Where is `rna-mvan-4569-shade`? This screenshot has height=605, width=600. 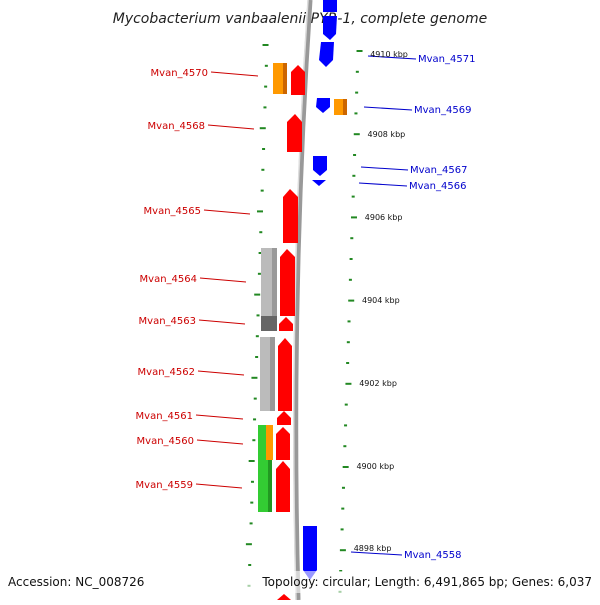 rna-mvan-4569-shade is located at coordinates (345, 107).